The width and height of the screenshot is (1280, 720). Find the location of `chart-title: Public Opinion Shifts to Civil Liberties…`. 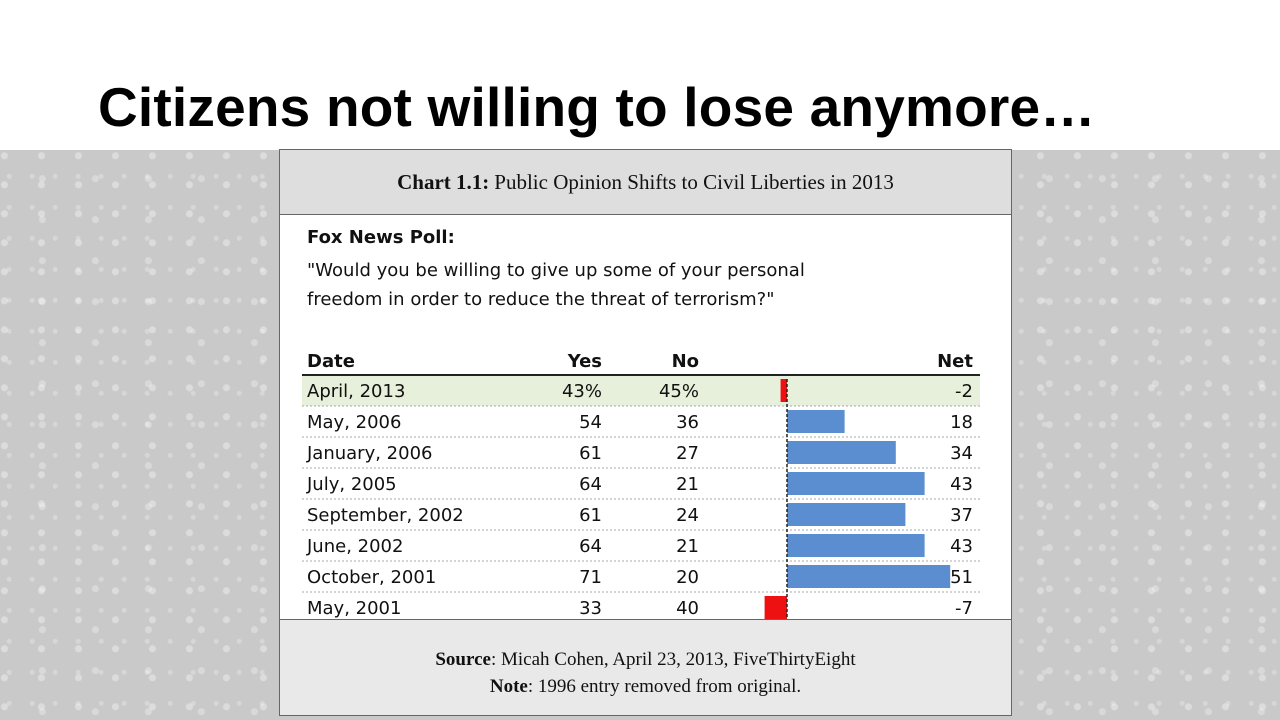

chart-title: Public Opinion Shifts to Civil Liberties… is located at coordinates (694, 181).